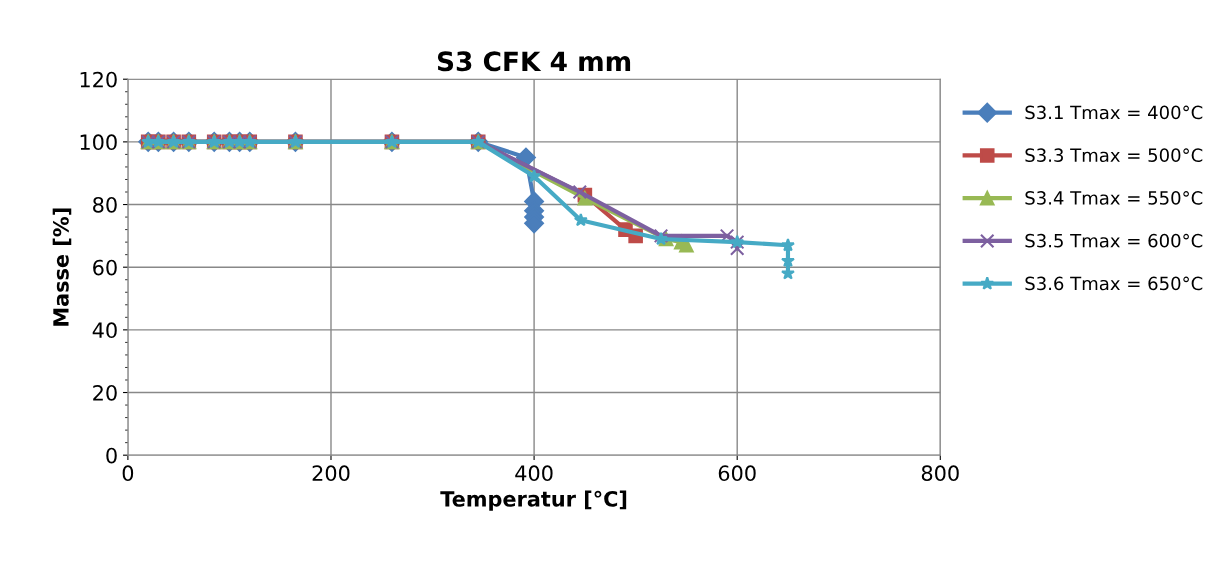 The image size is (1218, 574). I want to click on y-axis-title: Masse [%], so click(62, 267).